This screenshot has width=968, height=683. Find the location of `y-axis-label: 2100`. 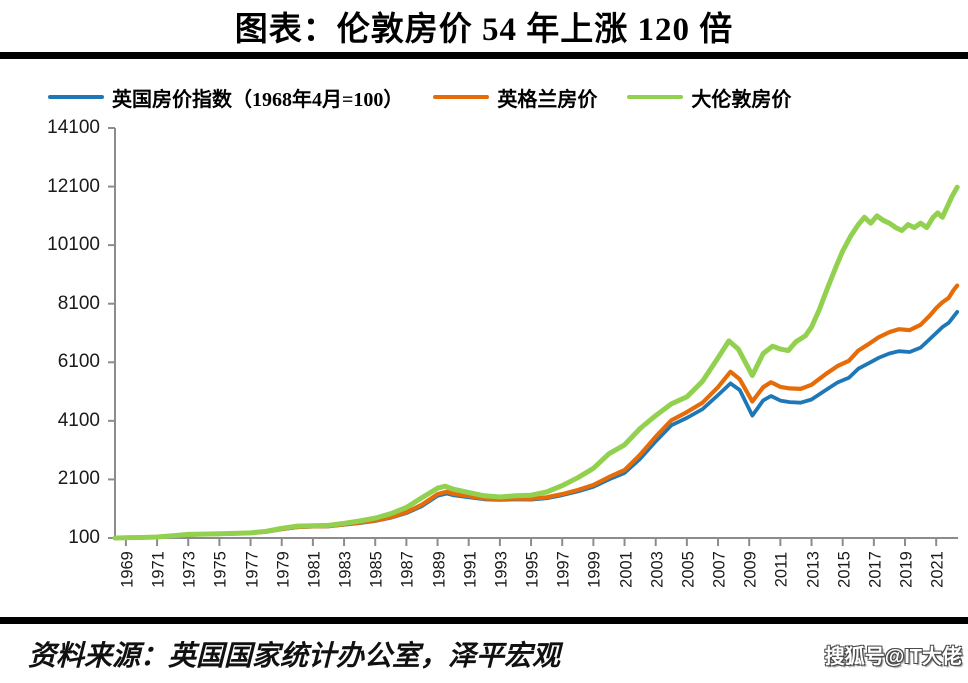

y-axis-label: 2100 is located at coordinates (78, 479).